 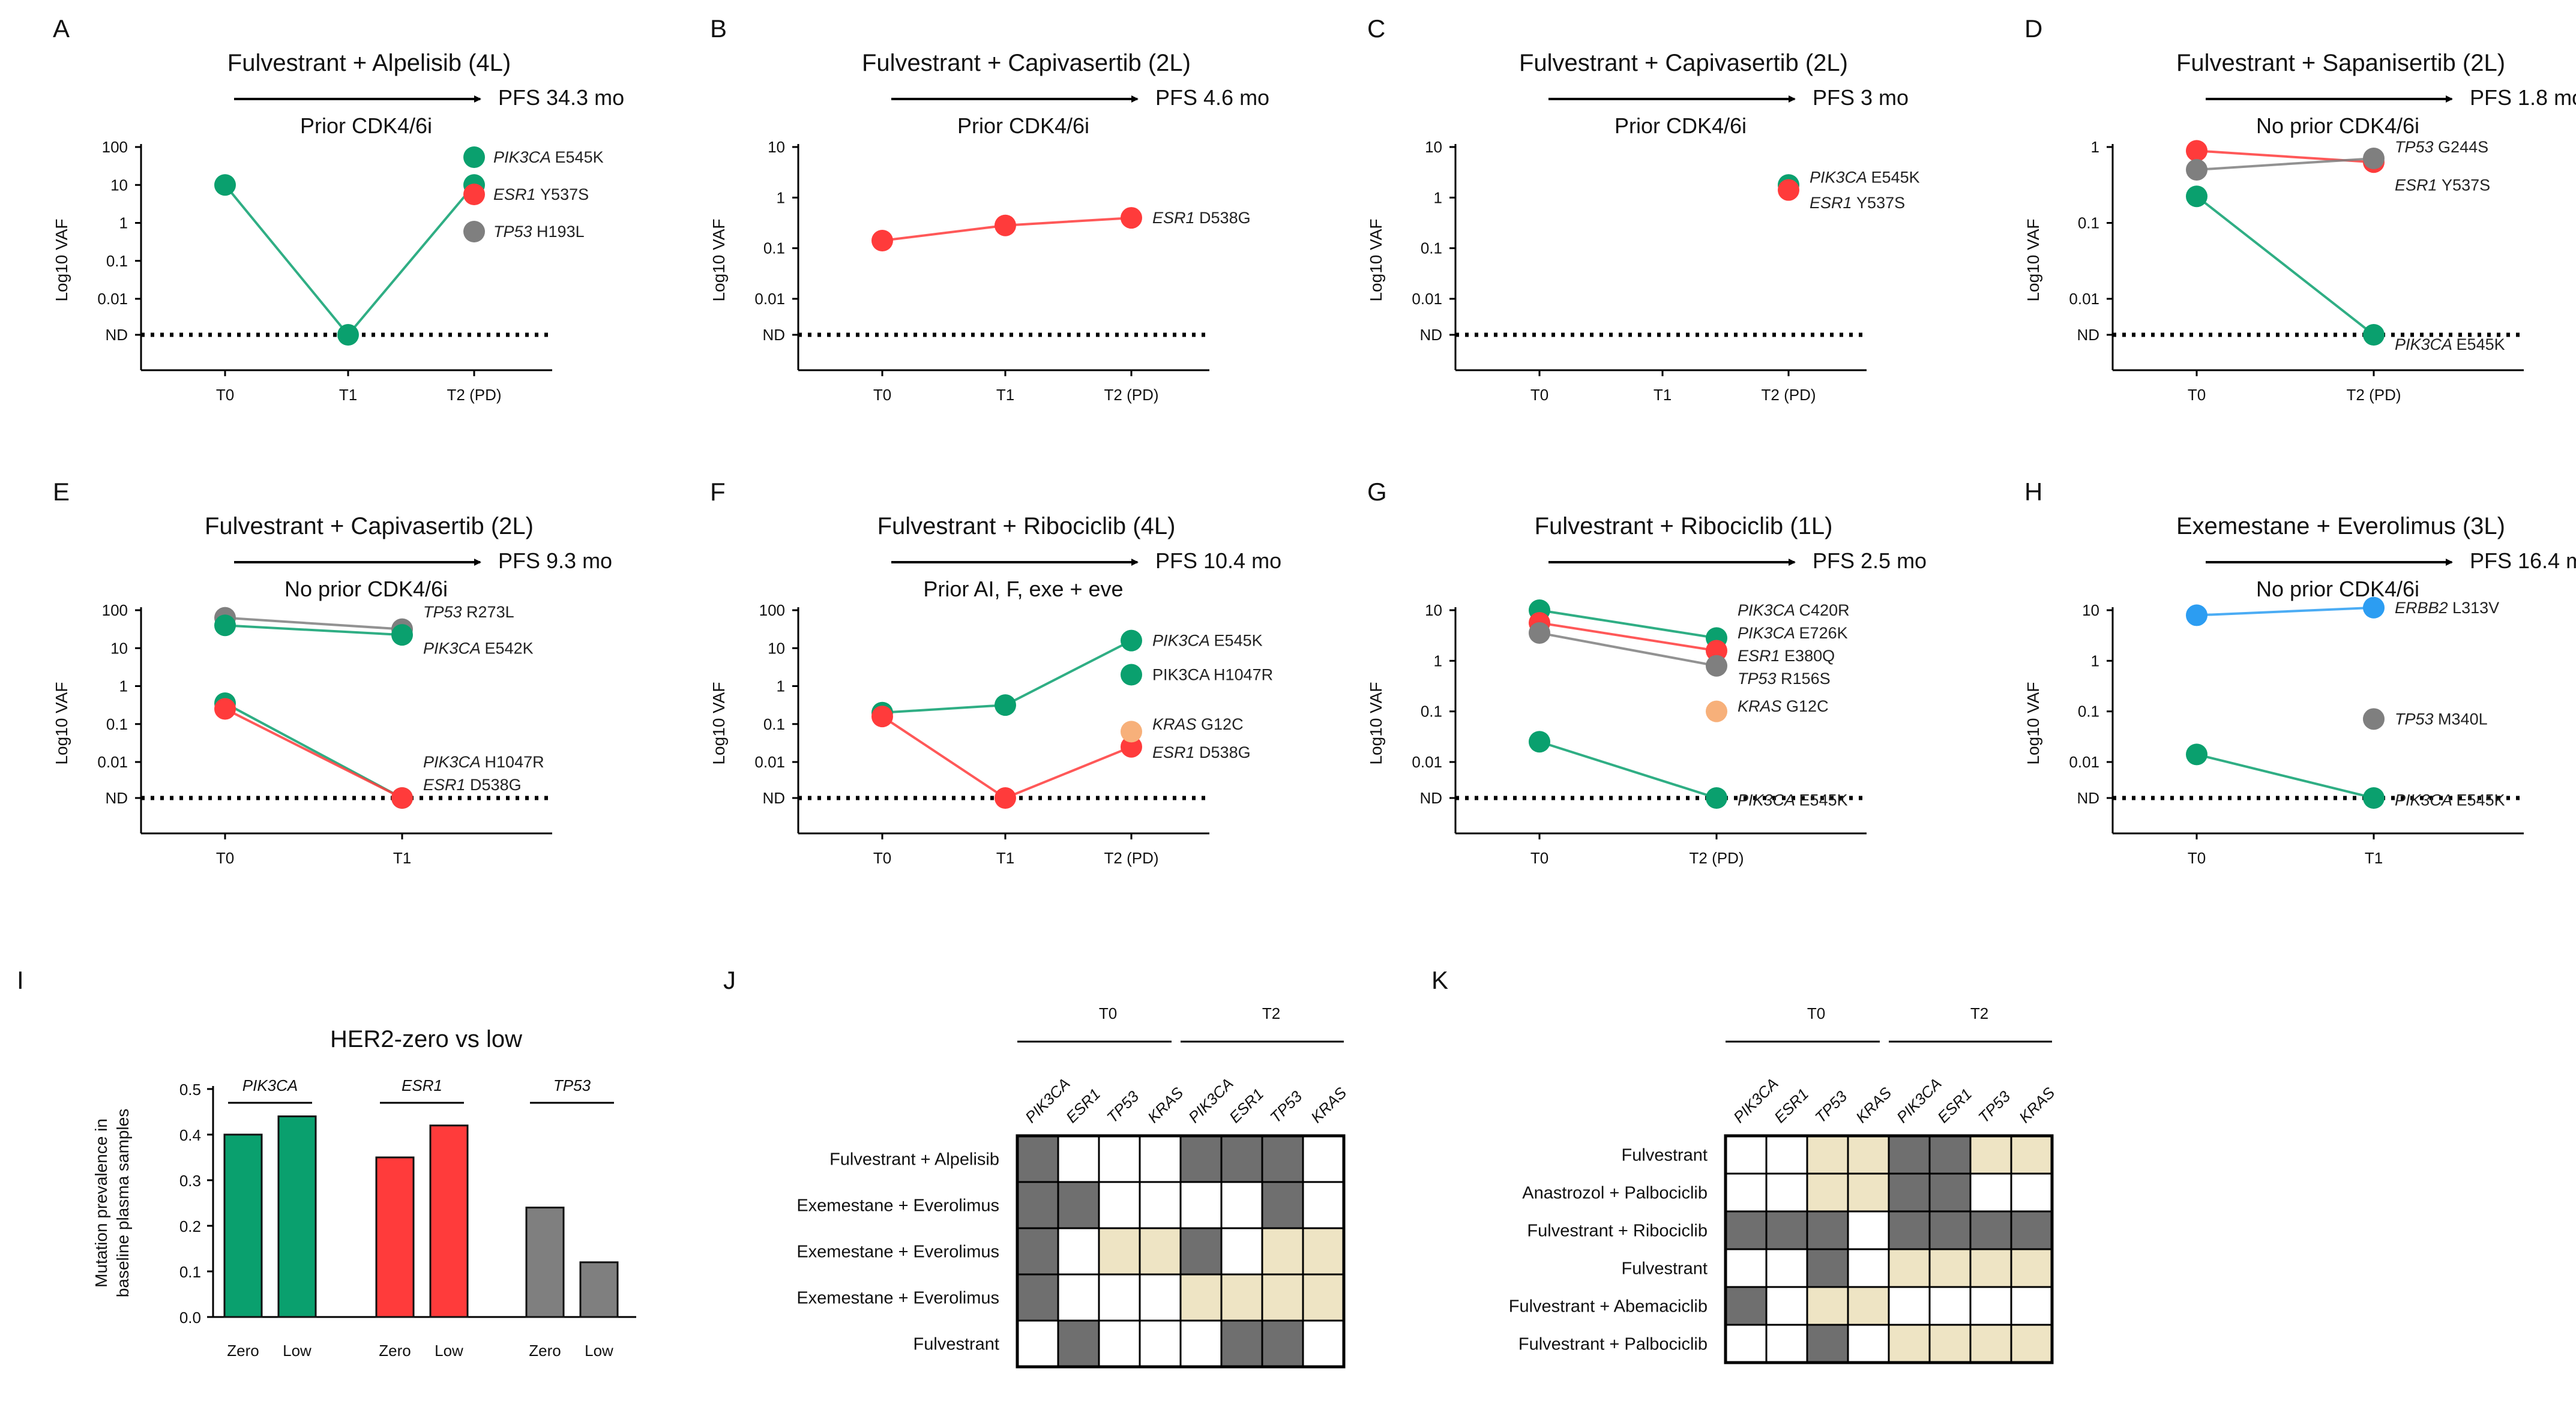 What do you see at coordinates (1794, 610) in the screenshot?
I see `mutation-label: PIK3CA C420R` at bounding box center [1794, 610].